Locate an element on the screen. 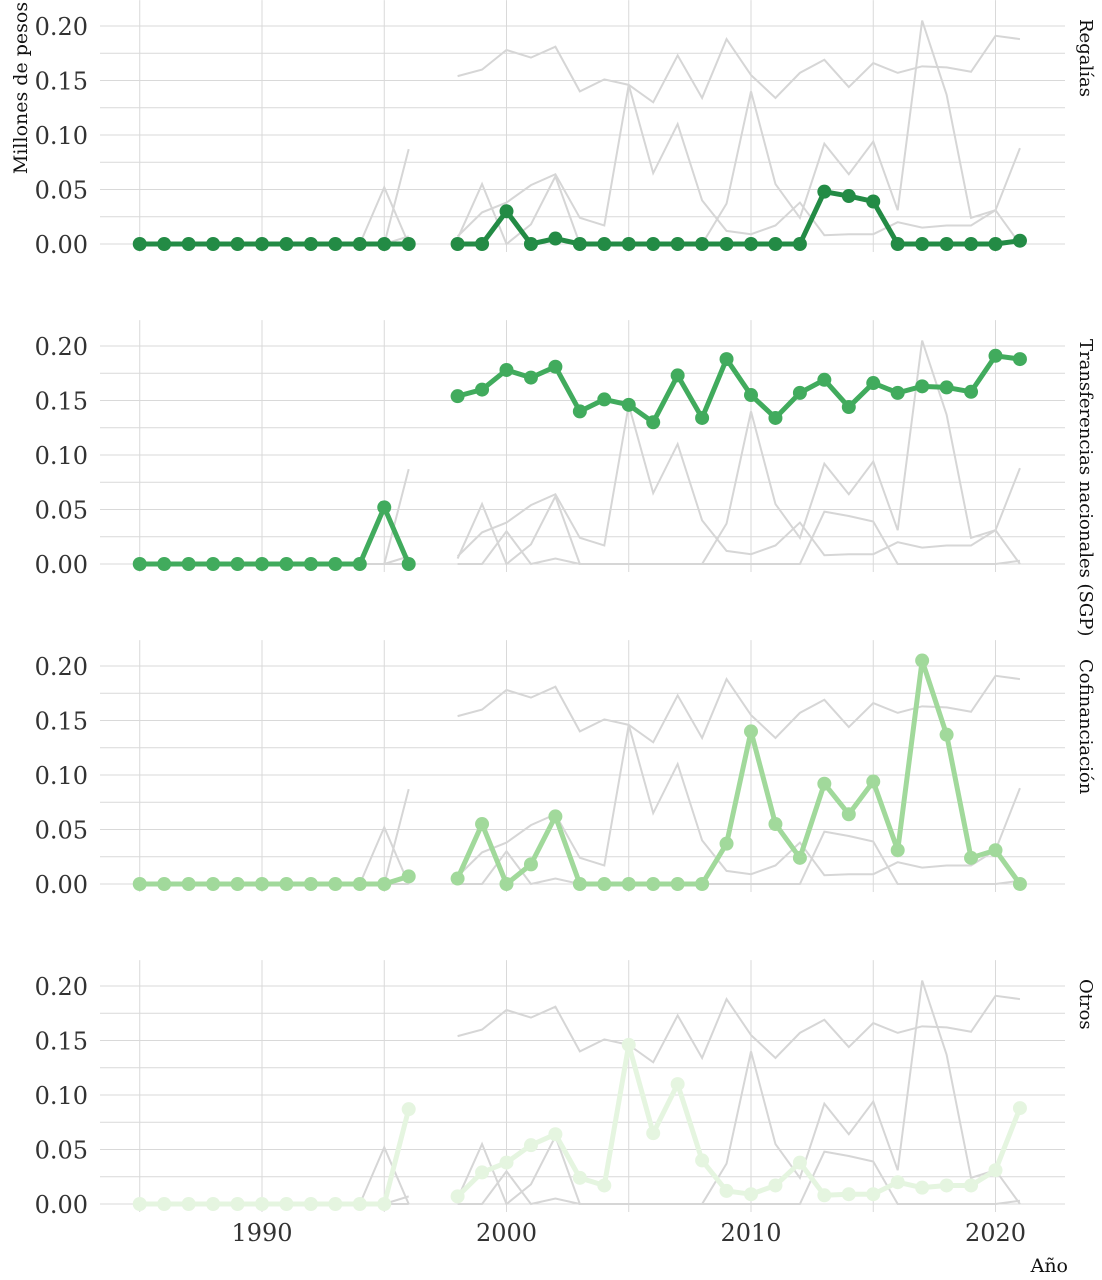 Image resolution: width=1102 pixels, height=1280 pixels. facet-label: Otros is located at coordinates (1085, 1004).